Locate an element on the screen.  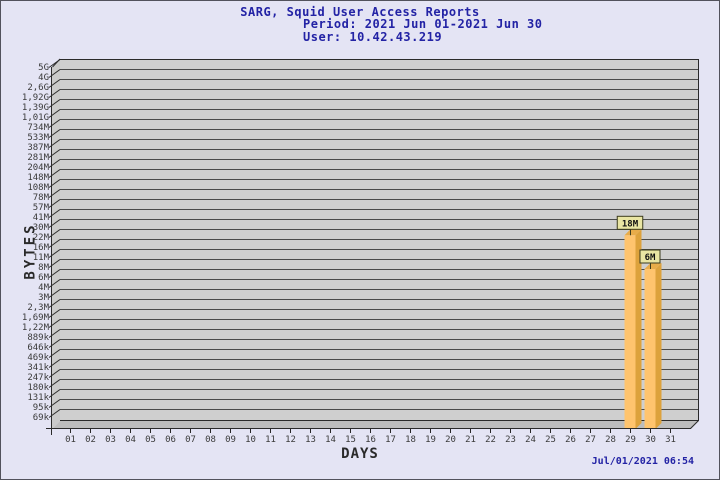
y-tick-label: 889k is located at coordinates (38, 338).